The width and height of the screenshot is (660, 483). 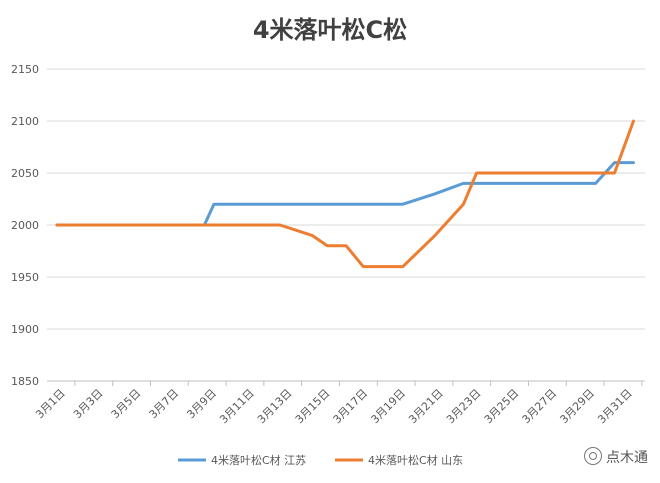 I want to click on y-tick-label: 2050, so click(x=25, y=173).